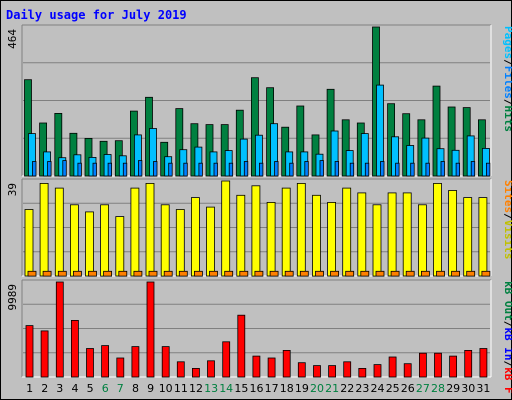  What do you see at coordinates (257, 388) in the screenshot?
I see `x-tick-label: 16` at bounding box center [257, 388].